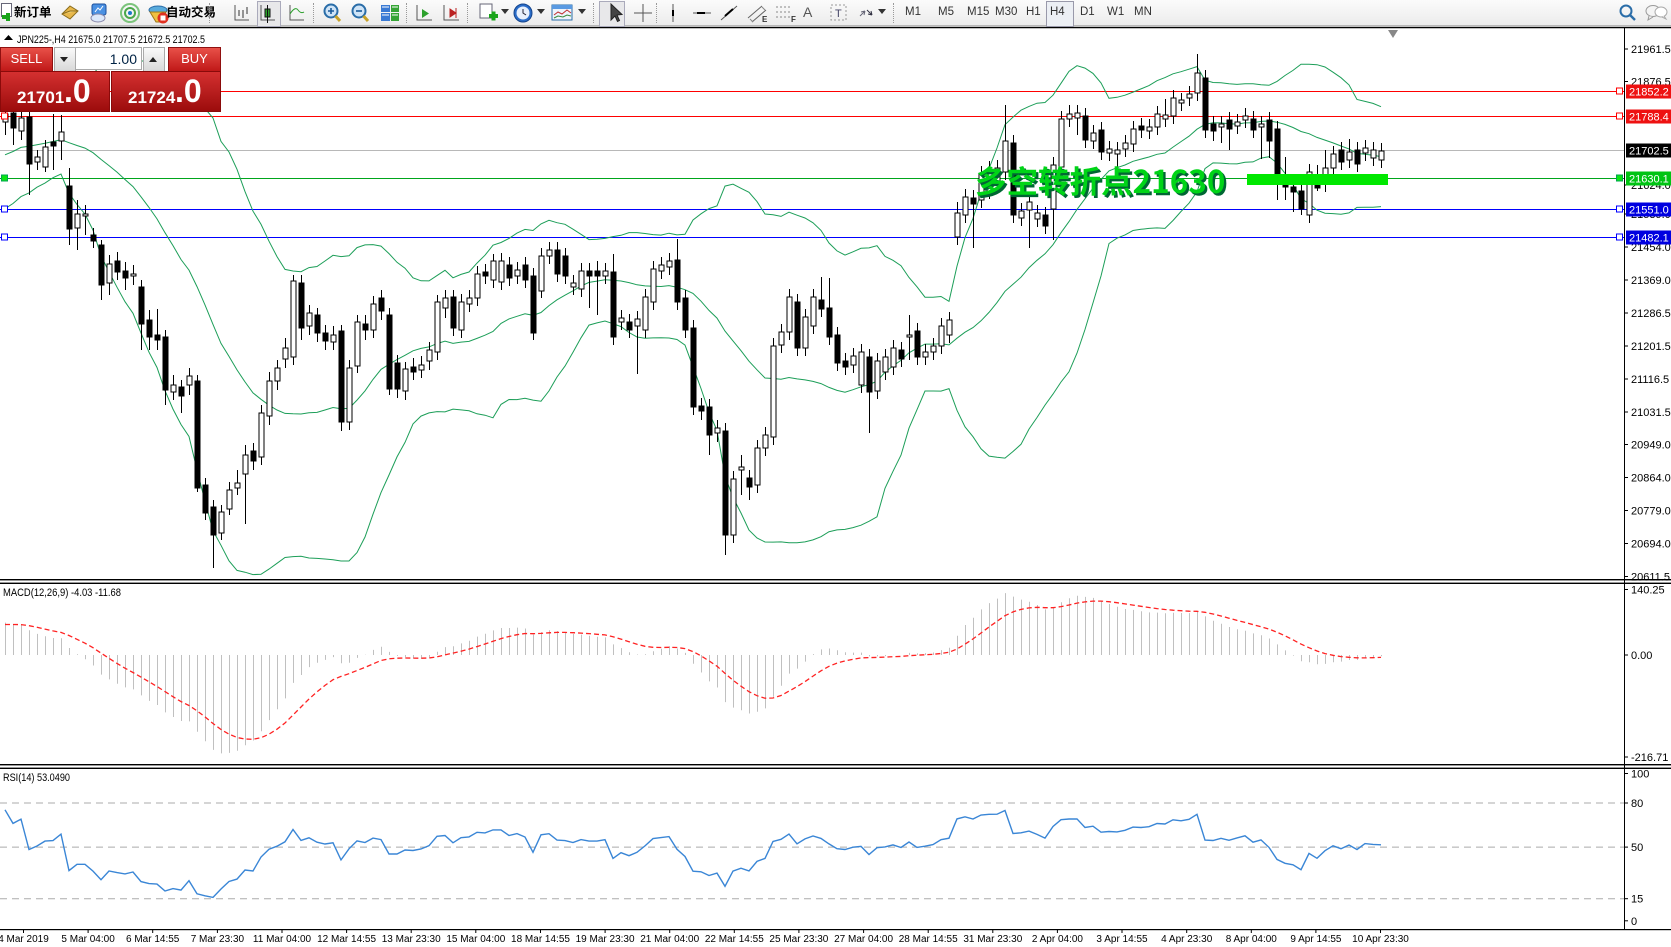  I want to click on svg-text: 18 Mar 14:55, so click(540, 939).